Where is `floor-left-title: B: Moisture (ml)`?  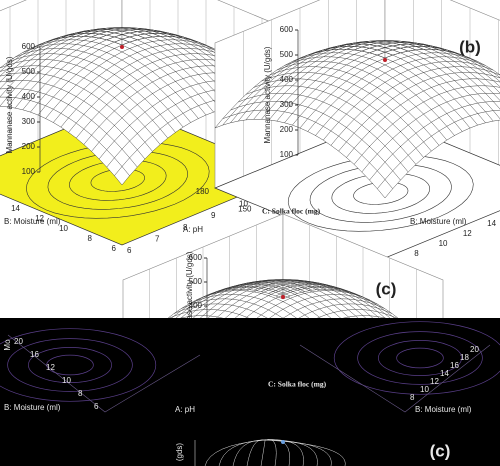
floor-left-title: B: Moisture (ml) is located at coordinates (32, 221).